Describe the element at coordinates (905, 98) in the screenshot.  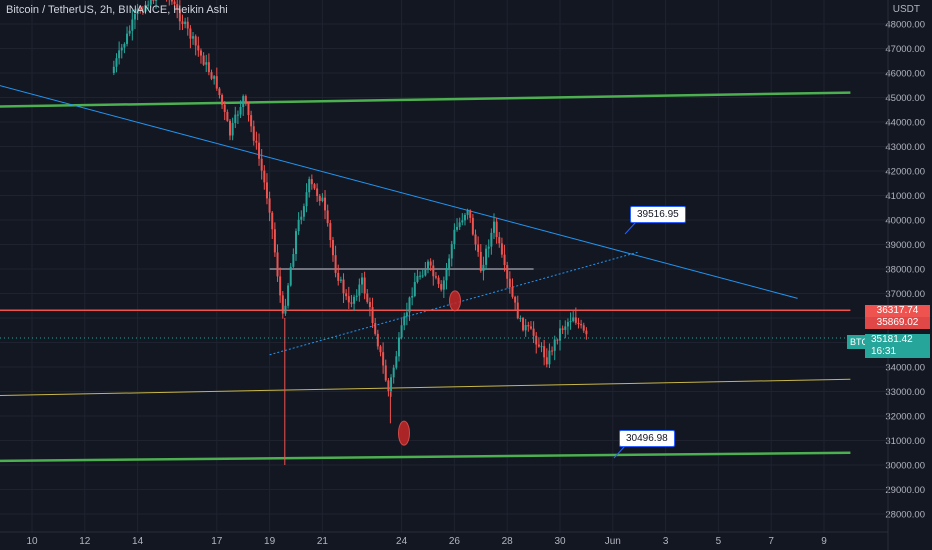
I see `y-tick-label: 45000.00` at that location.